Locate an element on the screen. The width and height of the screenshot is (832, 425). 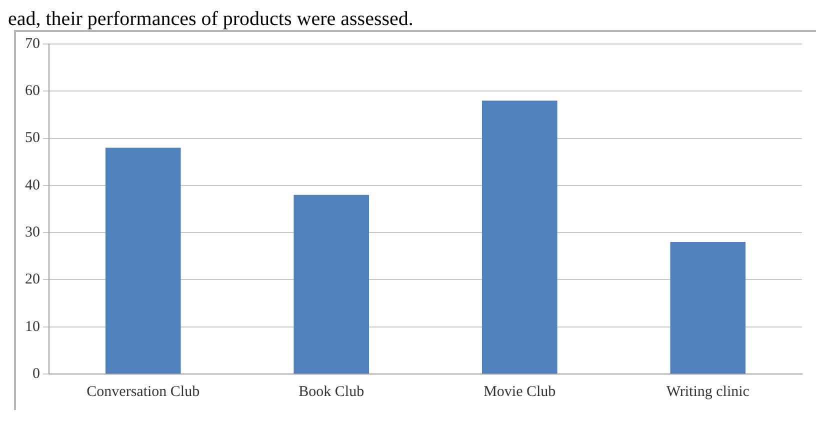
y-tick-label: 20 is located at coordinates (32, 280).